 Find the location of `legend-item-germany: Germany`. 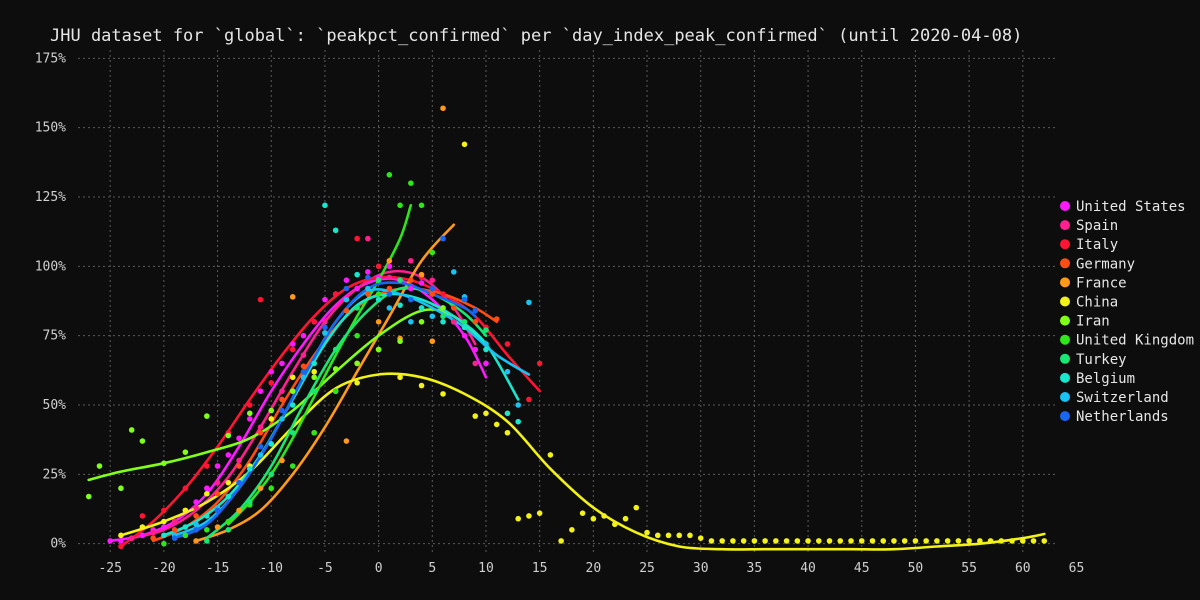

legend-item-germany: Germany is located at coordinates (1097, 264).